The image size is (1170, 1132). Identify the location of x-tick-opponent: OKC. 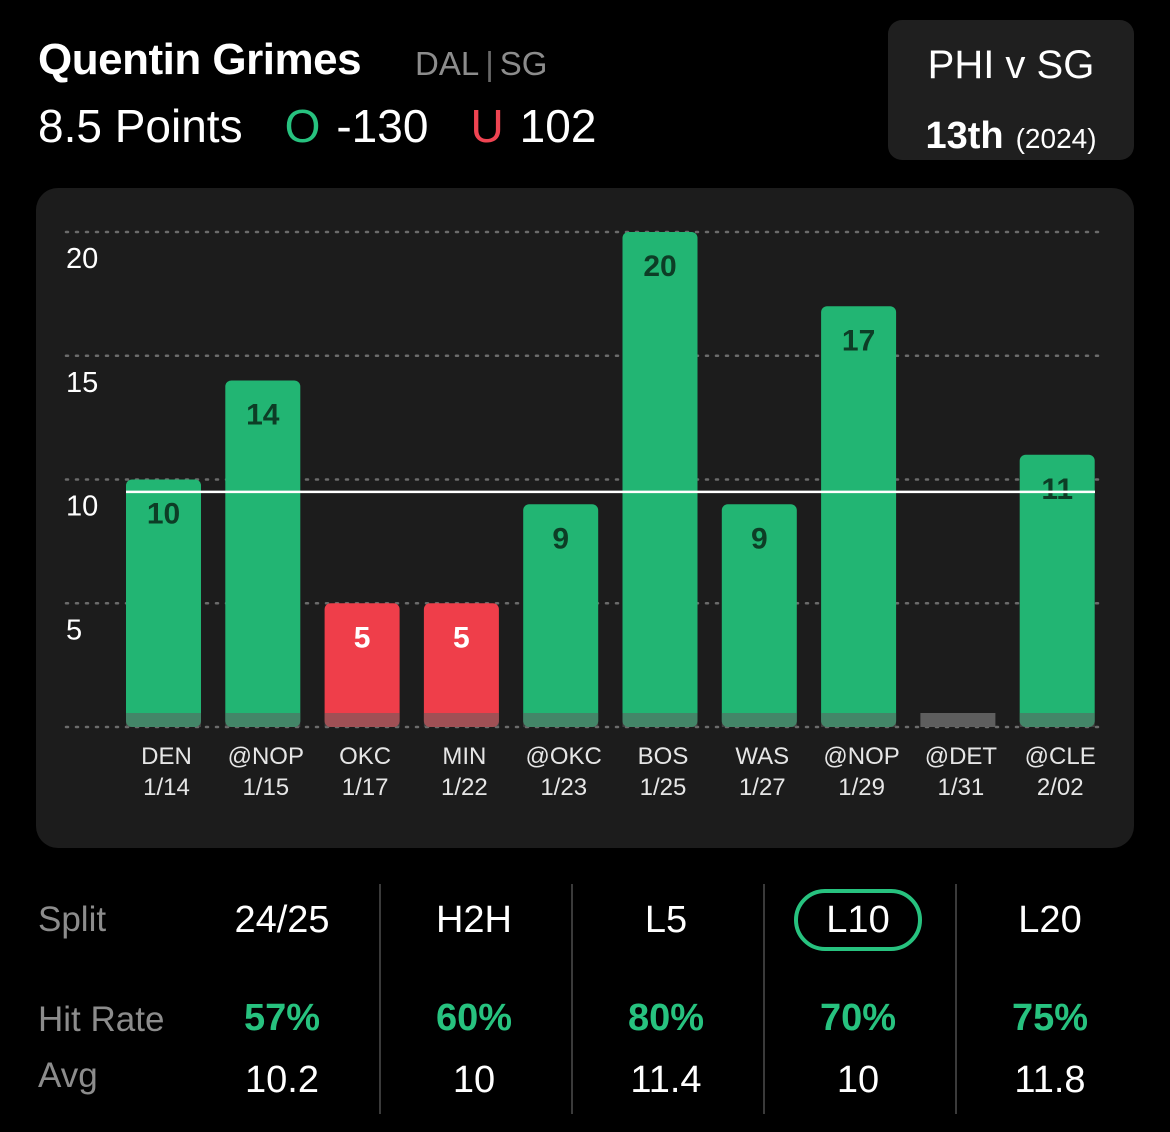
(365, 756).